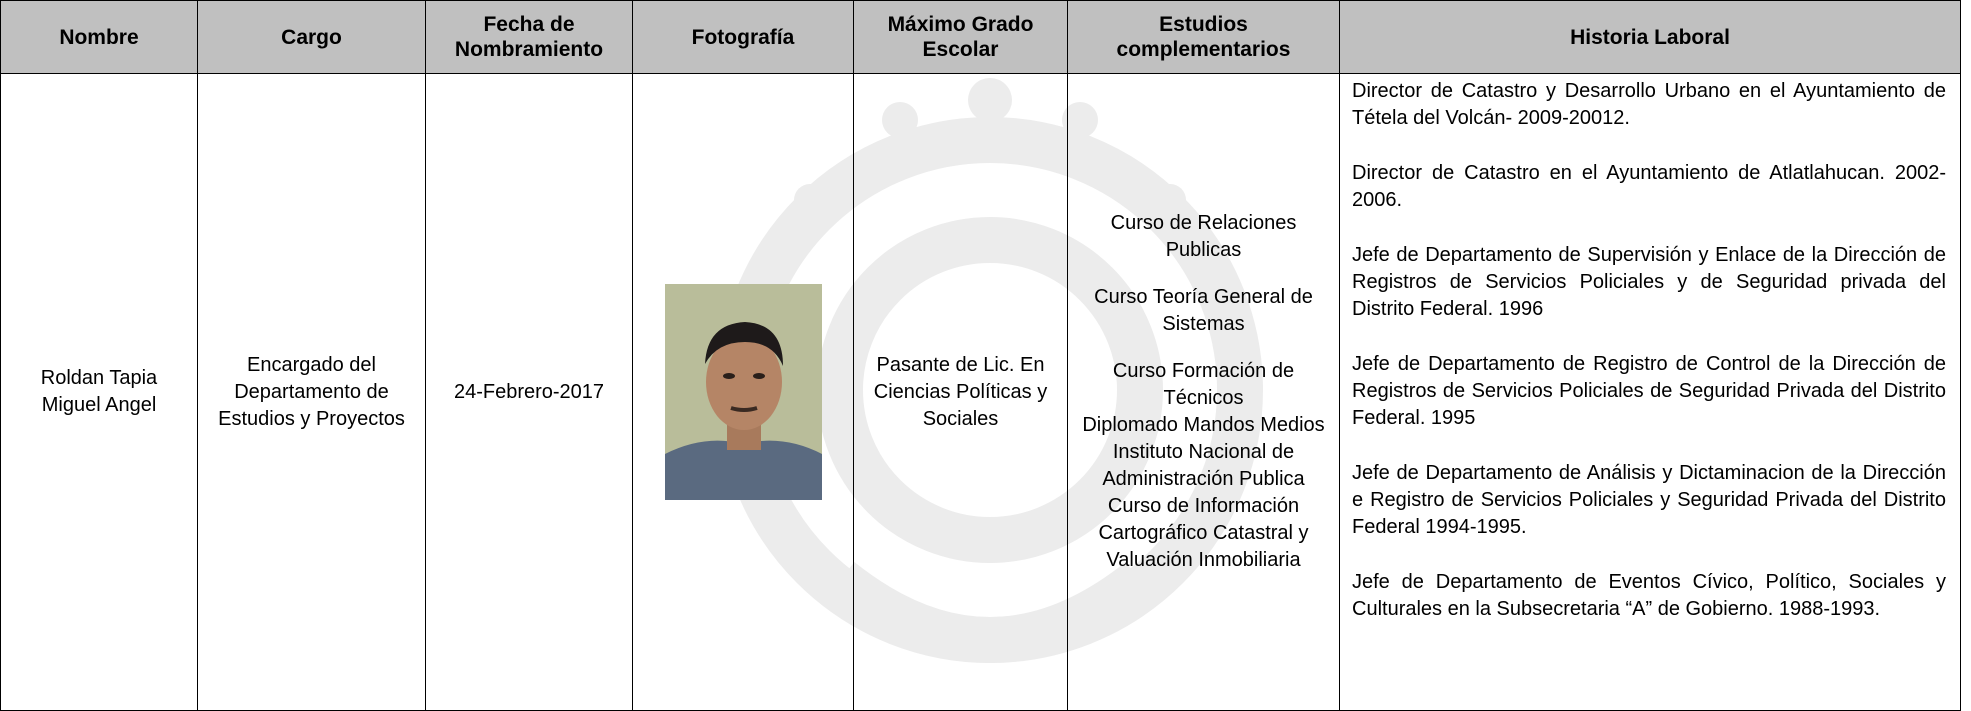 The height and width of the screenshot is (711, 1971). What do you see at coordinates (1203, 384) in the screenshot?
I see `estudio-item: Curso Formación de Técnicos` at bounding box center [1203, 384].